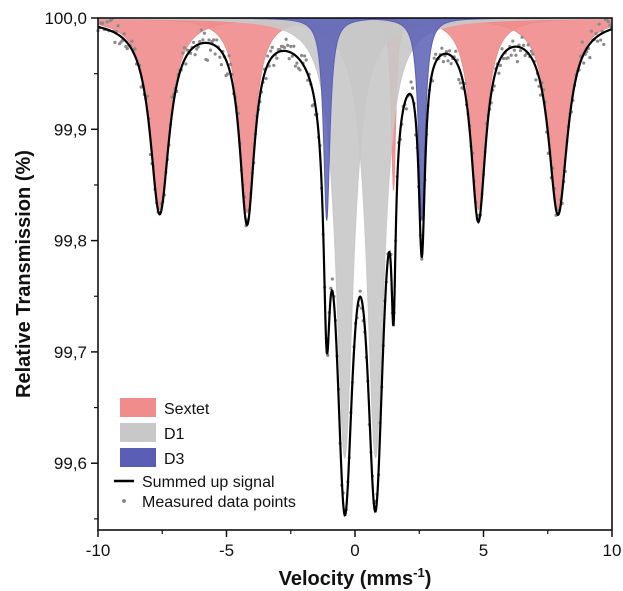 This screenshot has height=591, width=623. I want to click on y-tick-label: 99,7, so click(70, 352).